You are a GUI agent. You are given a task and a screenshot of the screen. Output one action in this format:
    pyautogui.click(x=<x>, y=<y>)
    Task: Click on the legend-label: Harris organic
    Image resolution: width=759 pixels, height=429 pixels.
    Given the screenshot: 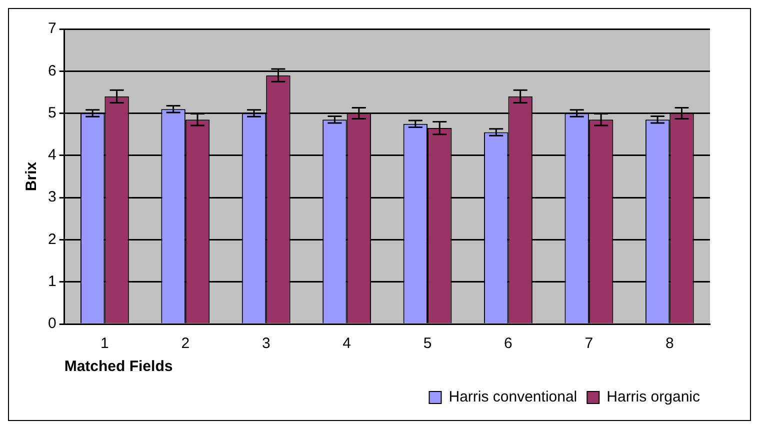 What is the action you would take?
    pyautogui.click(x=653, y=397)
    